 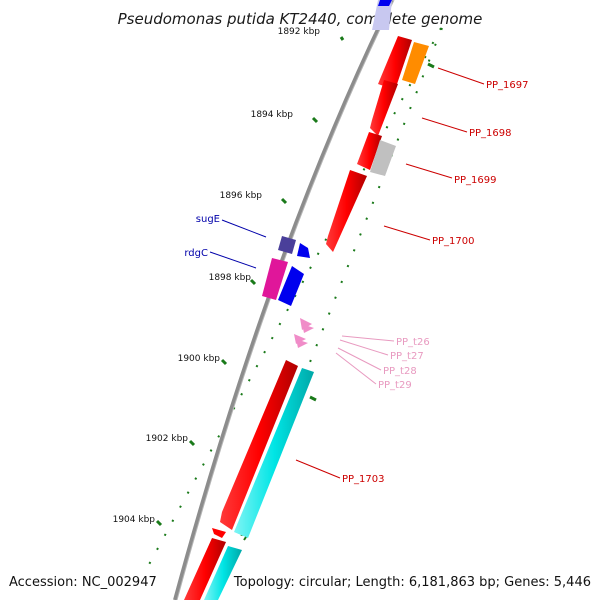 I want to click on feature-cyan-long, so click(x=274, y=453).